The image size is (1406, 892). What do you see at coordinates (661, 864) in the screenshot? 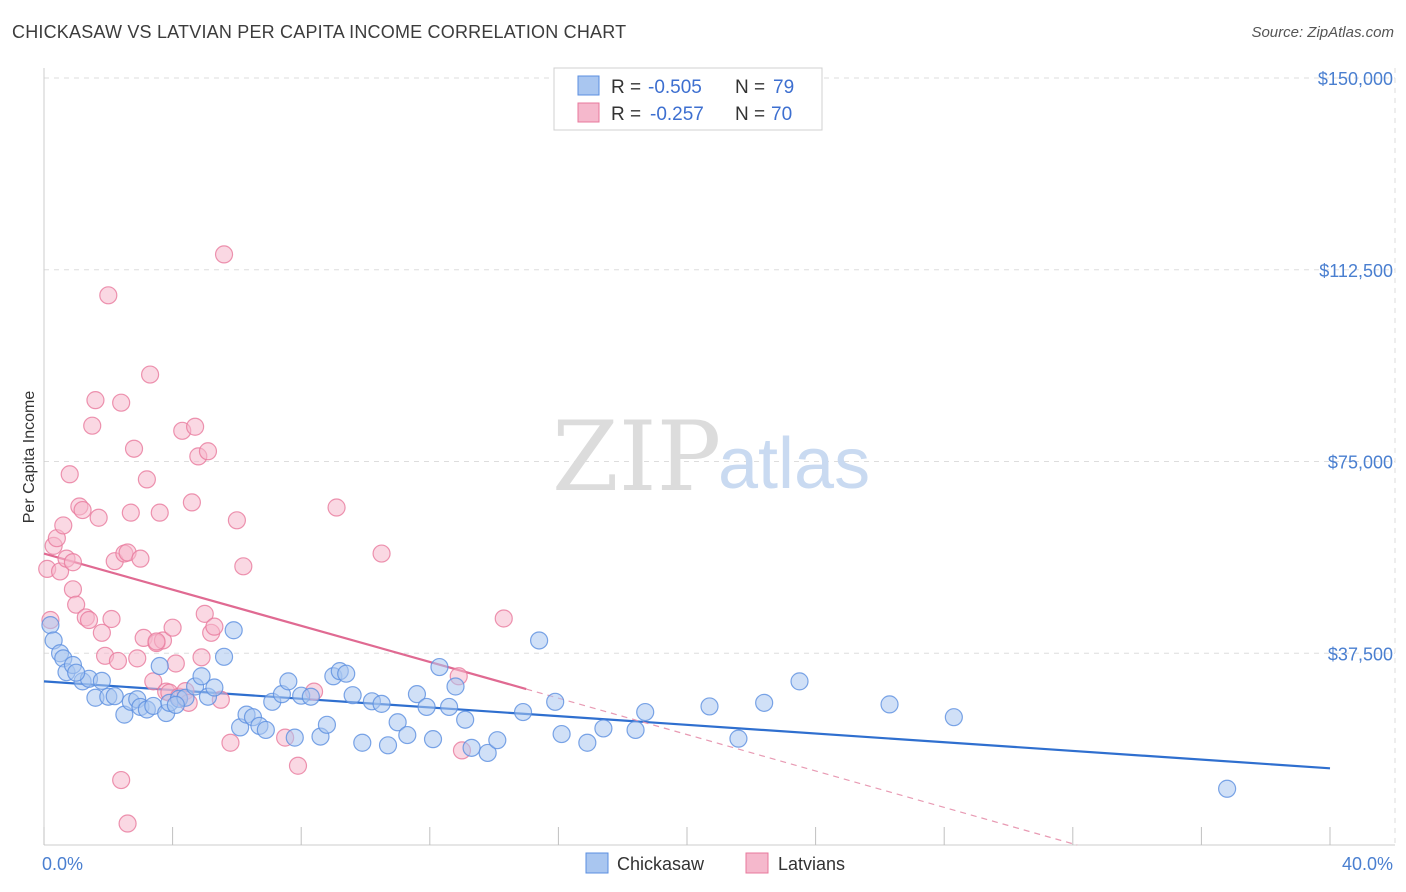
I see `bottom-legend-chickasaw: Chickasaw` at bounding box center [661, 864].